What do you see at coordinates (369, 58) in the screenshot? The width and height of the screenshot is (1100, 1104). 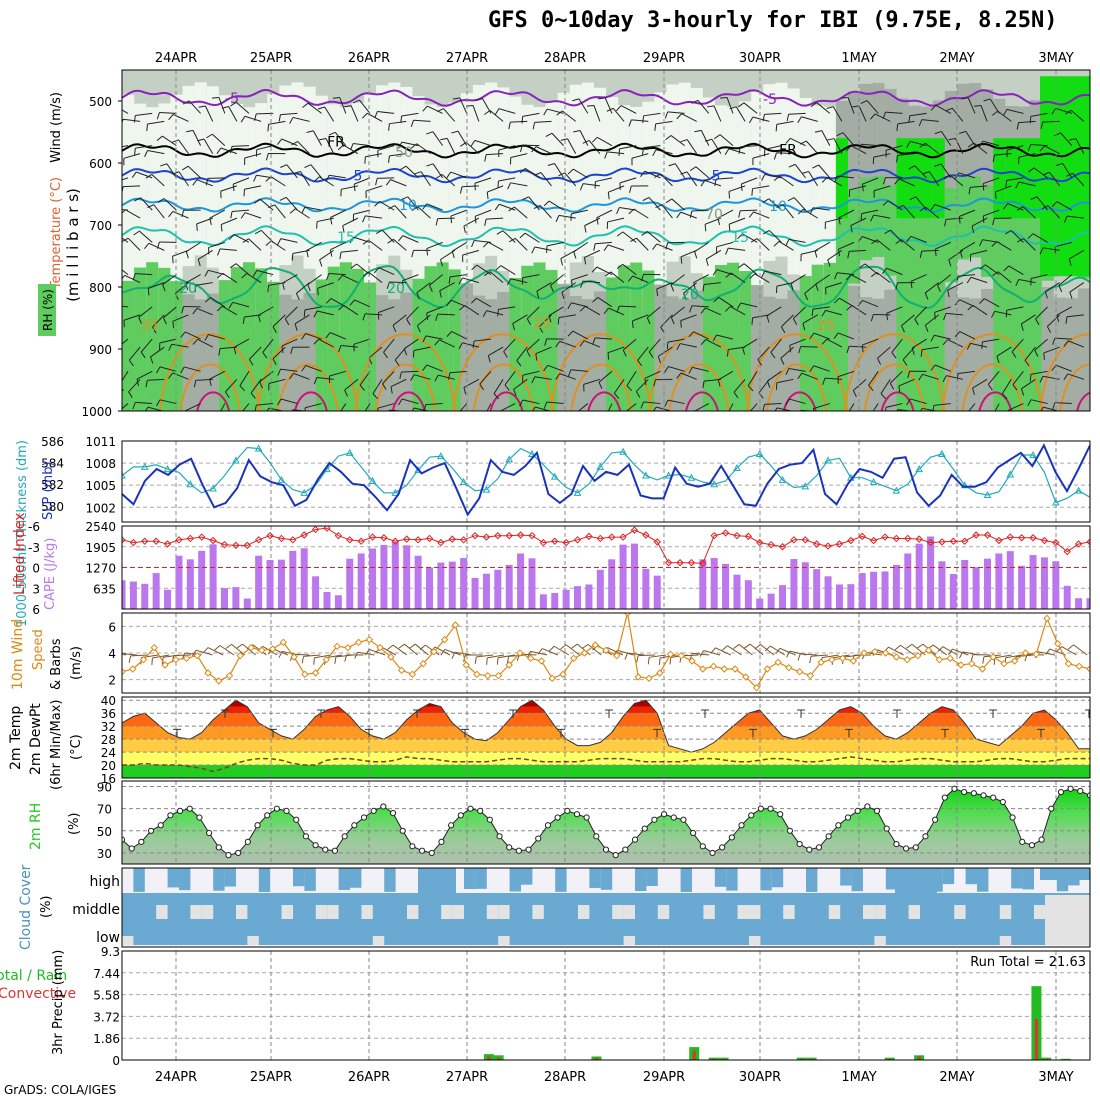 I see `date-label-top-2: 26APR` at bounding box center [369, 58].